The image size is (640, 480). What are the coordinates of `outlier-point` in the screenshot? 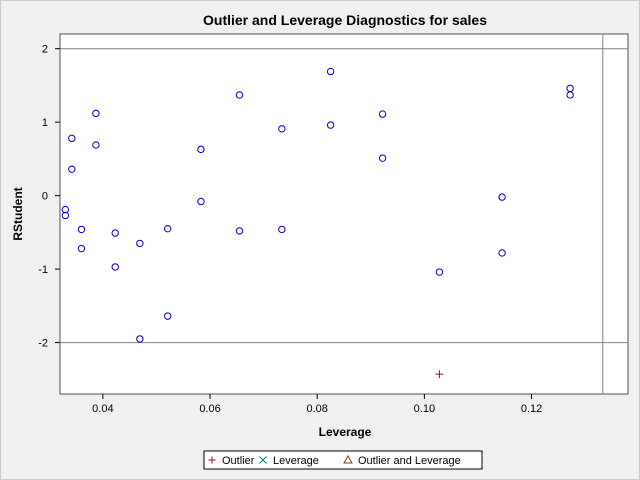 It's located at (439, 374).